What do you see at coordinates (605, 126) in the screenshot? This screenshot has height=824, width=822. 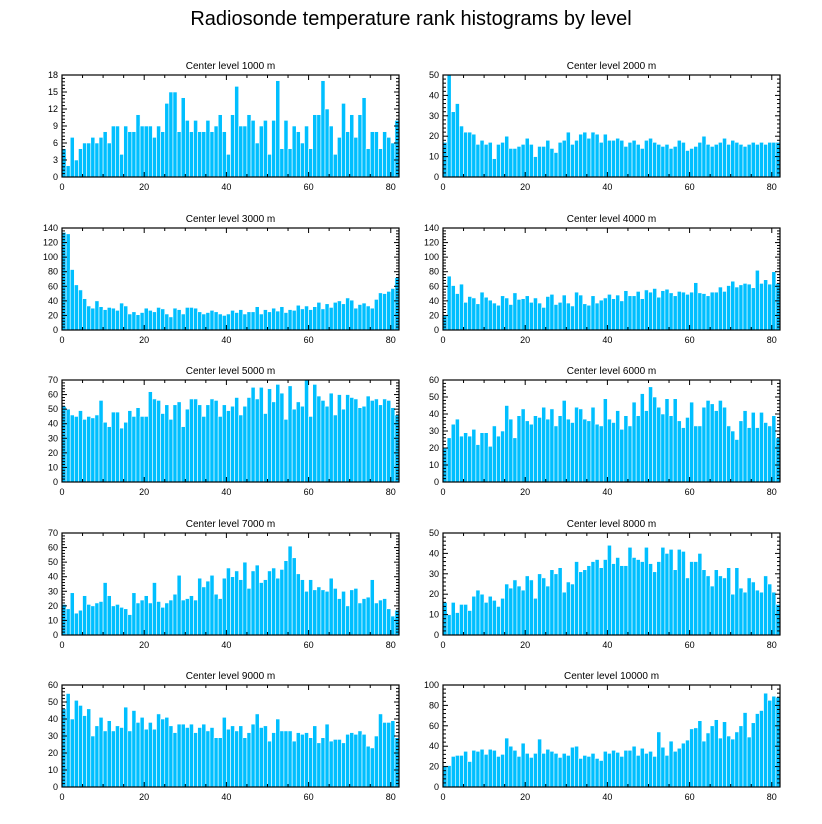 I see `chart-panel: Center level 2000 m 0 20 40 60 80 0 10 20 30 40 50` at bounding box center [605, 126].